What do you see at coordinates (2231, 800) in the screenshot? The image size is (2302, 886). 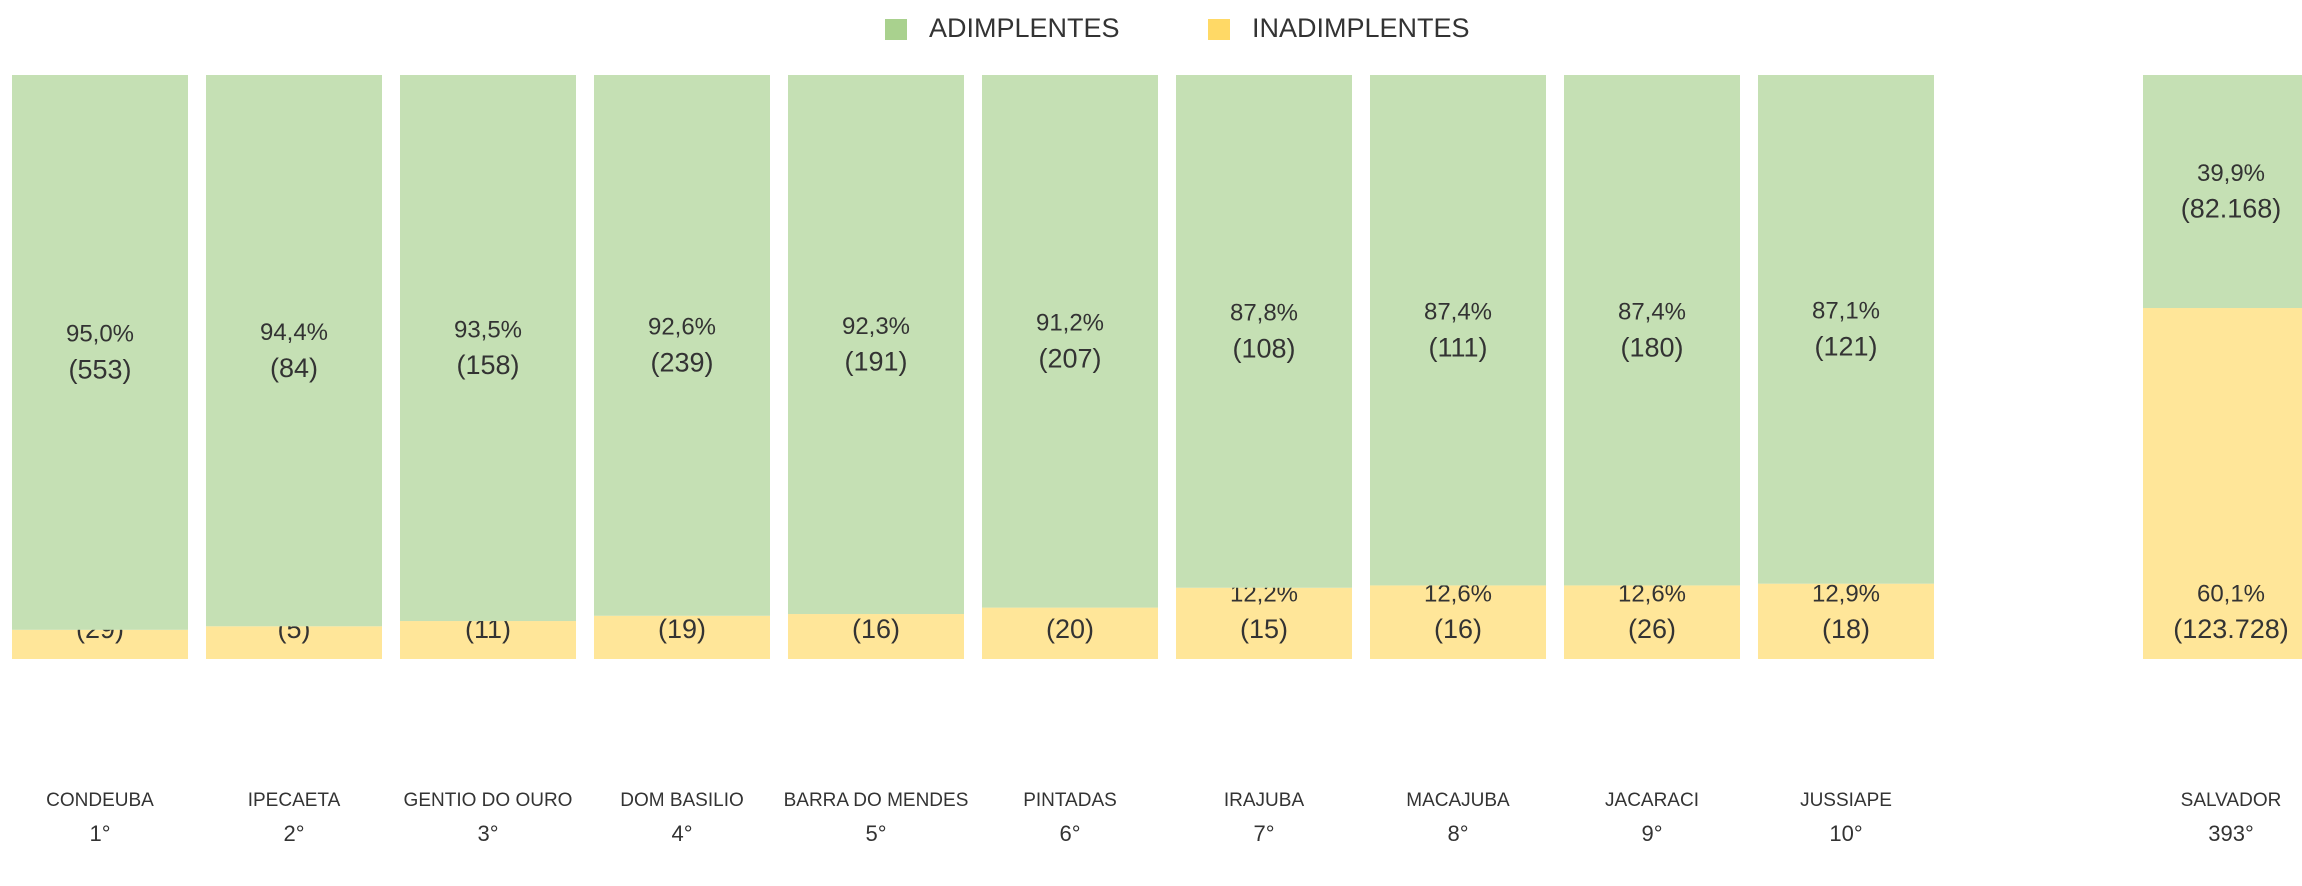 I see `category-name: SALVADOR` at bounding box center [2231, 800].